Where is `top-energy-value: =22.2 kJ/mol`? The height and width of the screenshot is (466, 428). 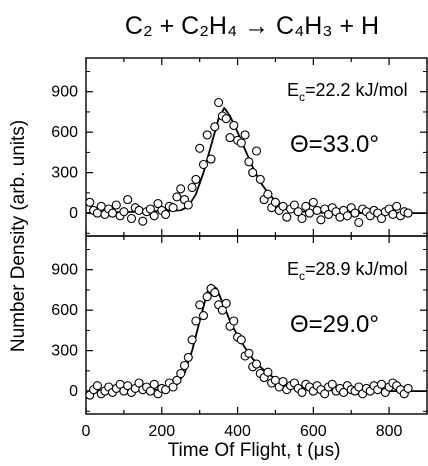 top-energy-value: =22.2 kJ/mol is located at coordinates (356, 90).